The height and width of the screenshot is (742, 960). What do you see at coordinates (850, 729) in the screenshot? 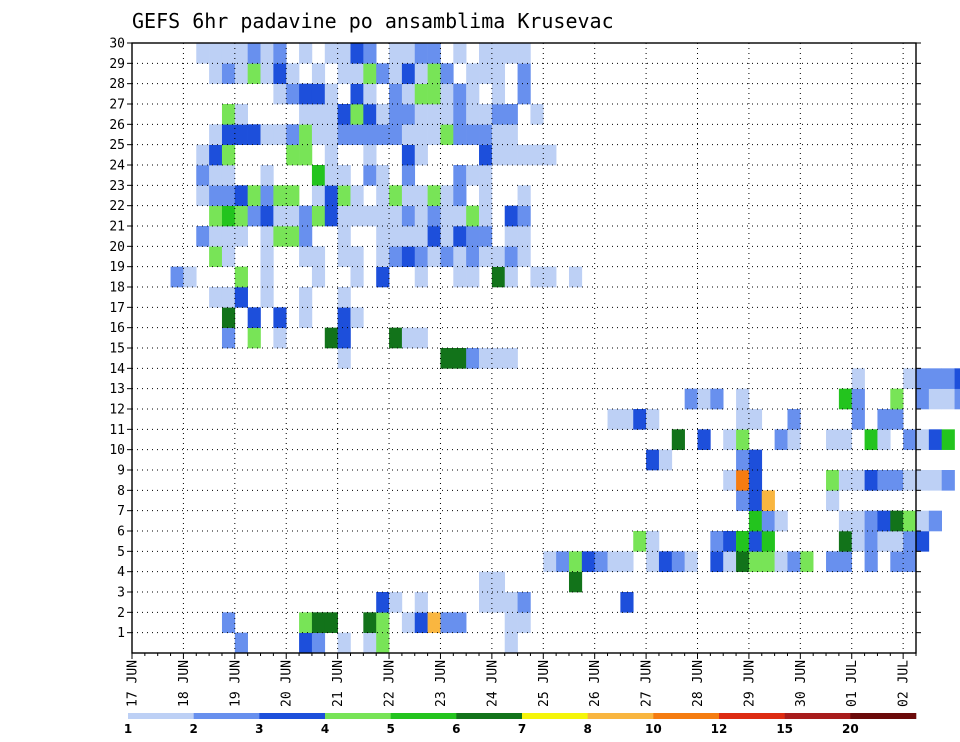
I see `legend-label: 20` at bounding box center [850, 729].